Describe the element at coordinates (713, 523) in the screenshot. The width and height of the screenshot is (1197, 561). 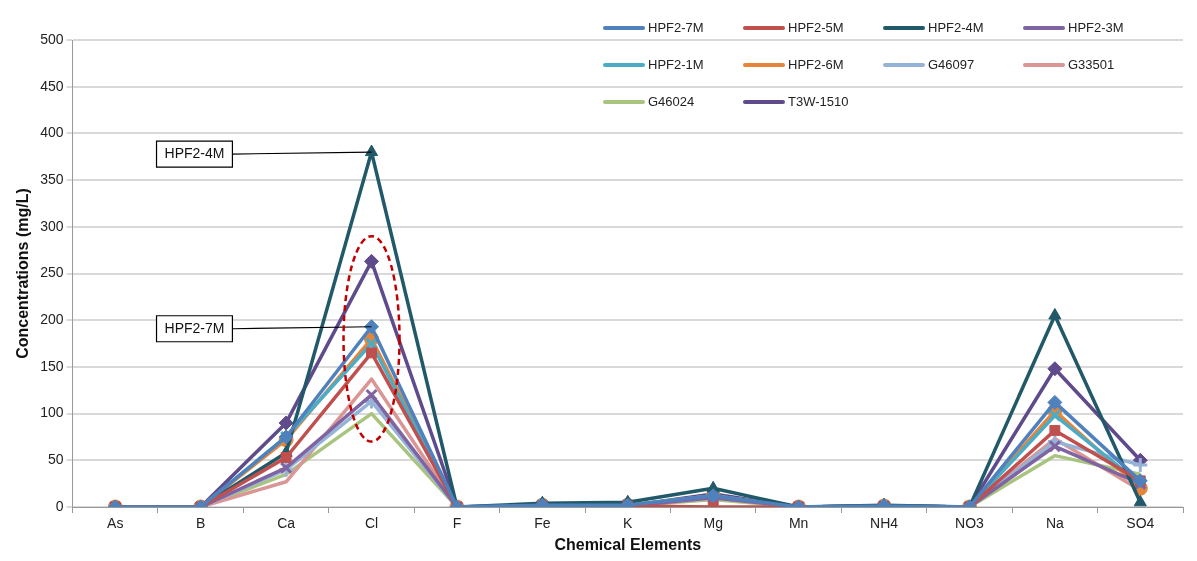
I see `x-tick-label: Mg` at that location.